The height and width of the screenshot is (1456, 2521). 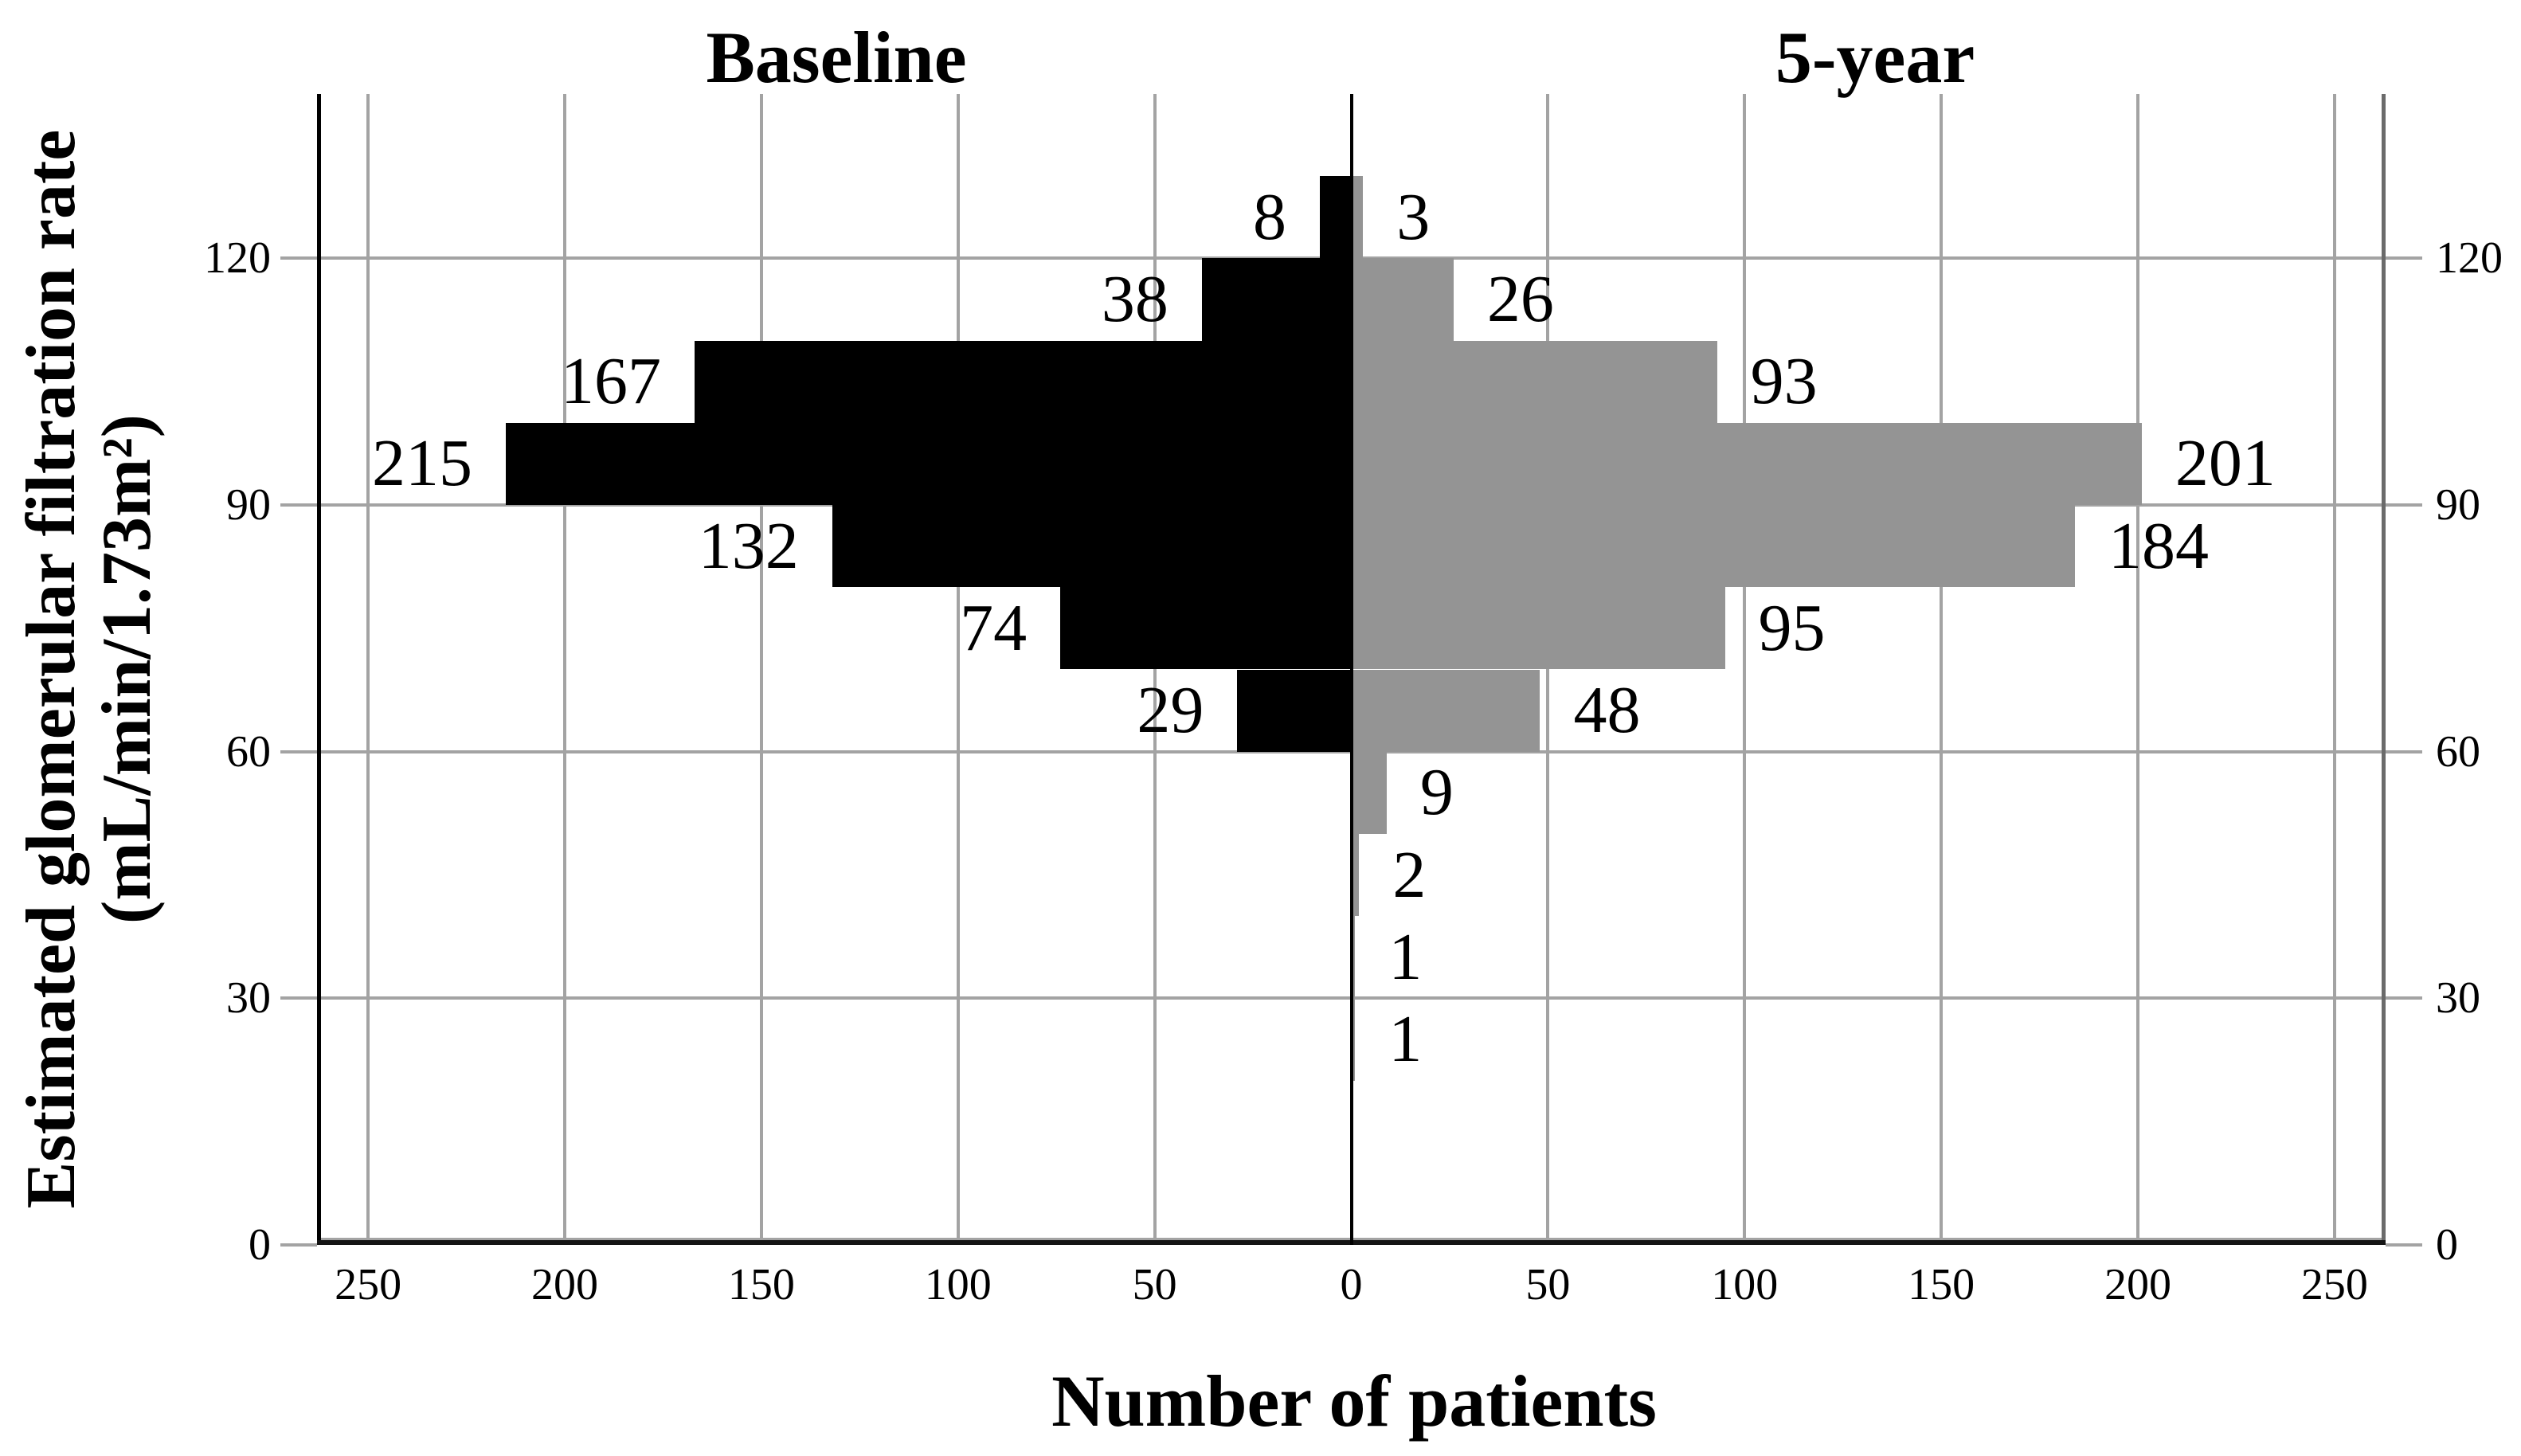 I want to click on y-tick-label-right: 120, so click(x=2469, y=258).